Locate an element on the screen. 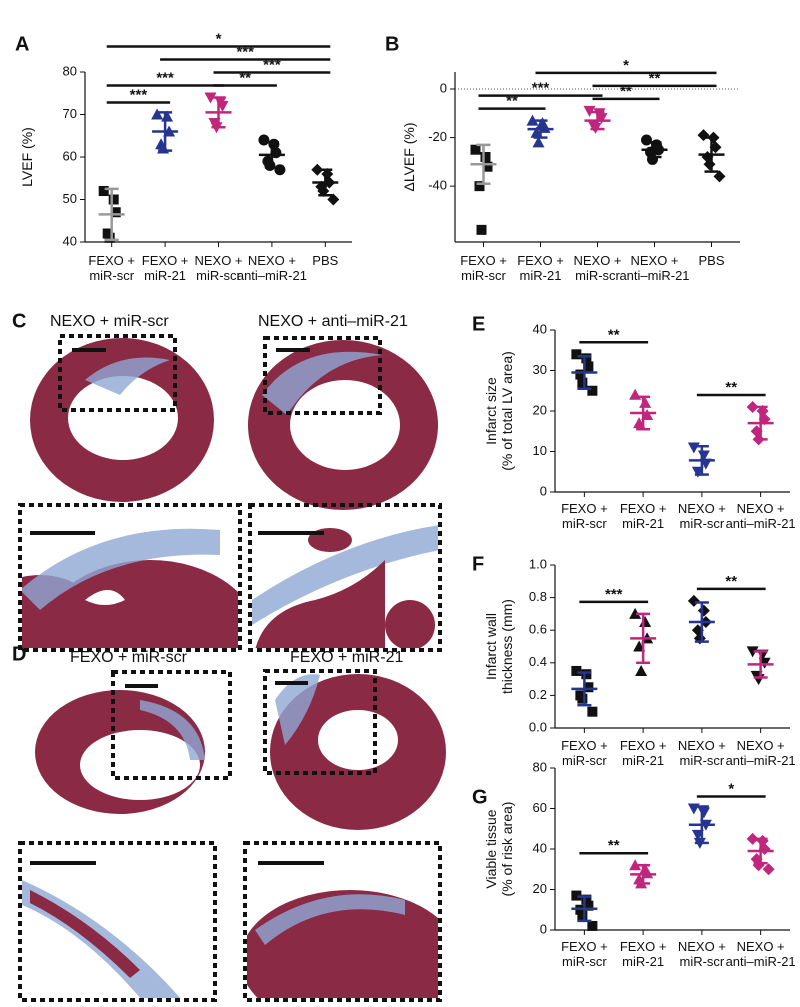 The width and height of the screenshot is (800, 1007). panel-label: B is located at coordinates (392, 44).